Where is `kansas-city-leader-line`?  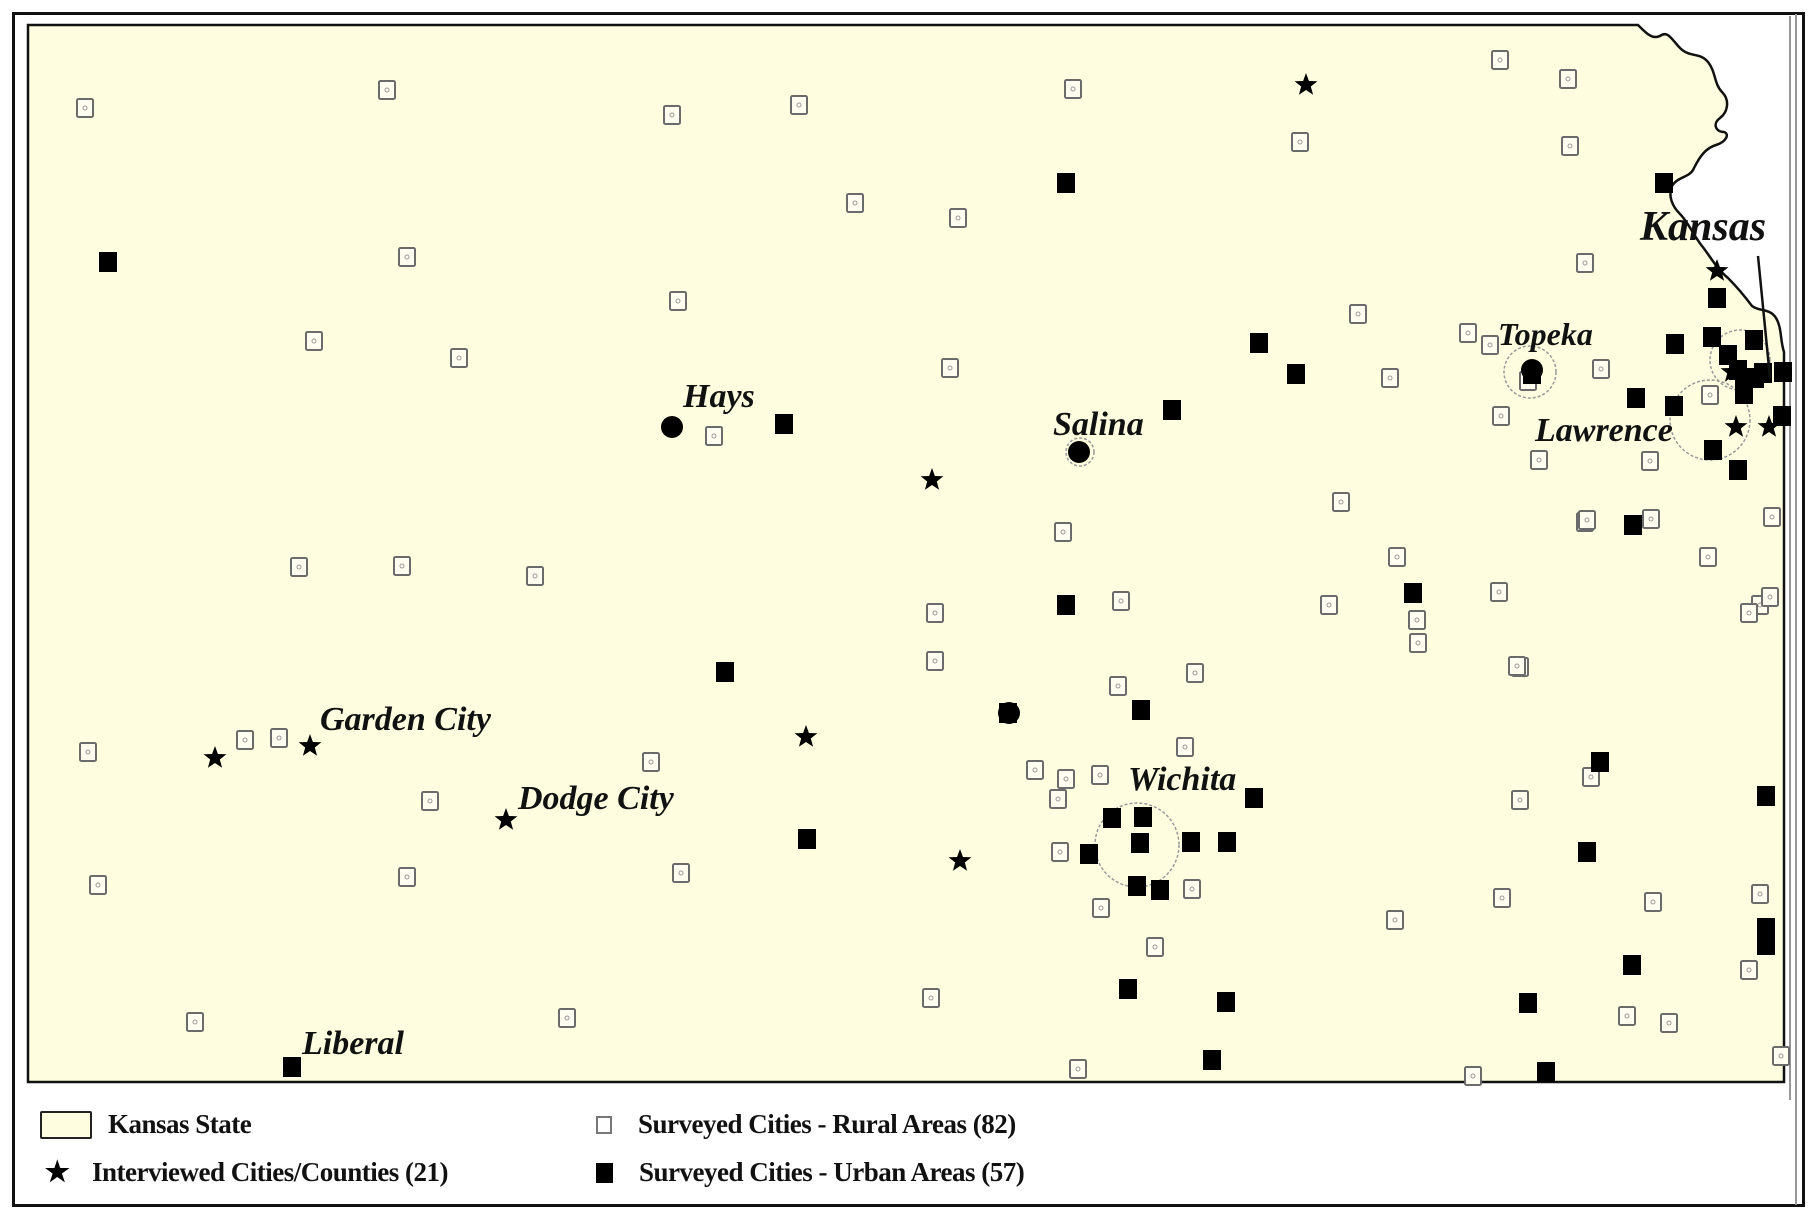
kansas-city-leader-line is located at coordinates (1764, 317).